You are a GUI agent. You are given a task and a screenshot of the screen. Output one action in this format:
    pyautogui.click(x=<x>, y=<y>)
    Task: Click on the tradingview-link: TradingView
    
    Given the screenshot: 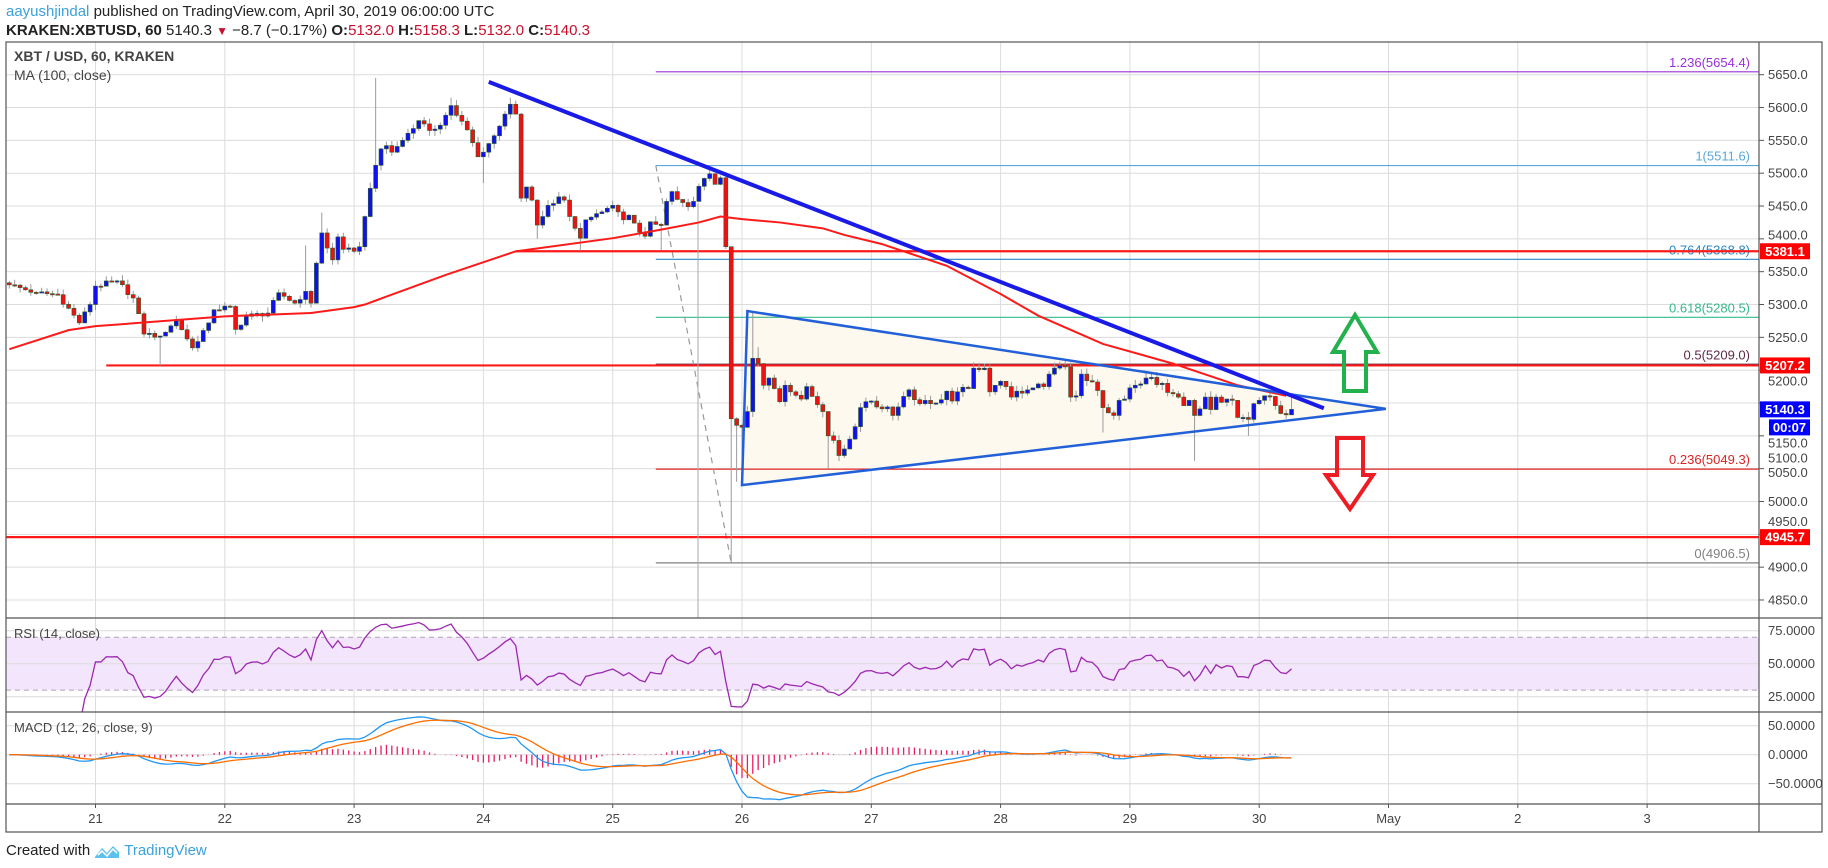 What is the action you would take?
    pyautogui.click(x=165, y=850)
    